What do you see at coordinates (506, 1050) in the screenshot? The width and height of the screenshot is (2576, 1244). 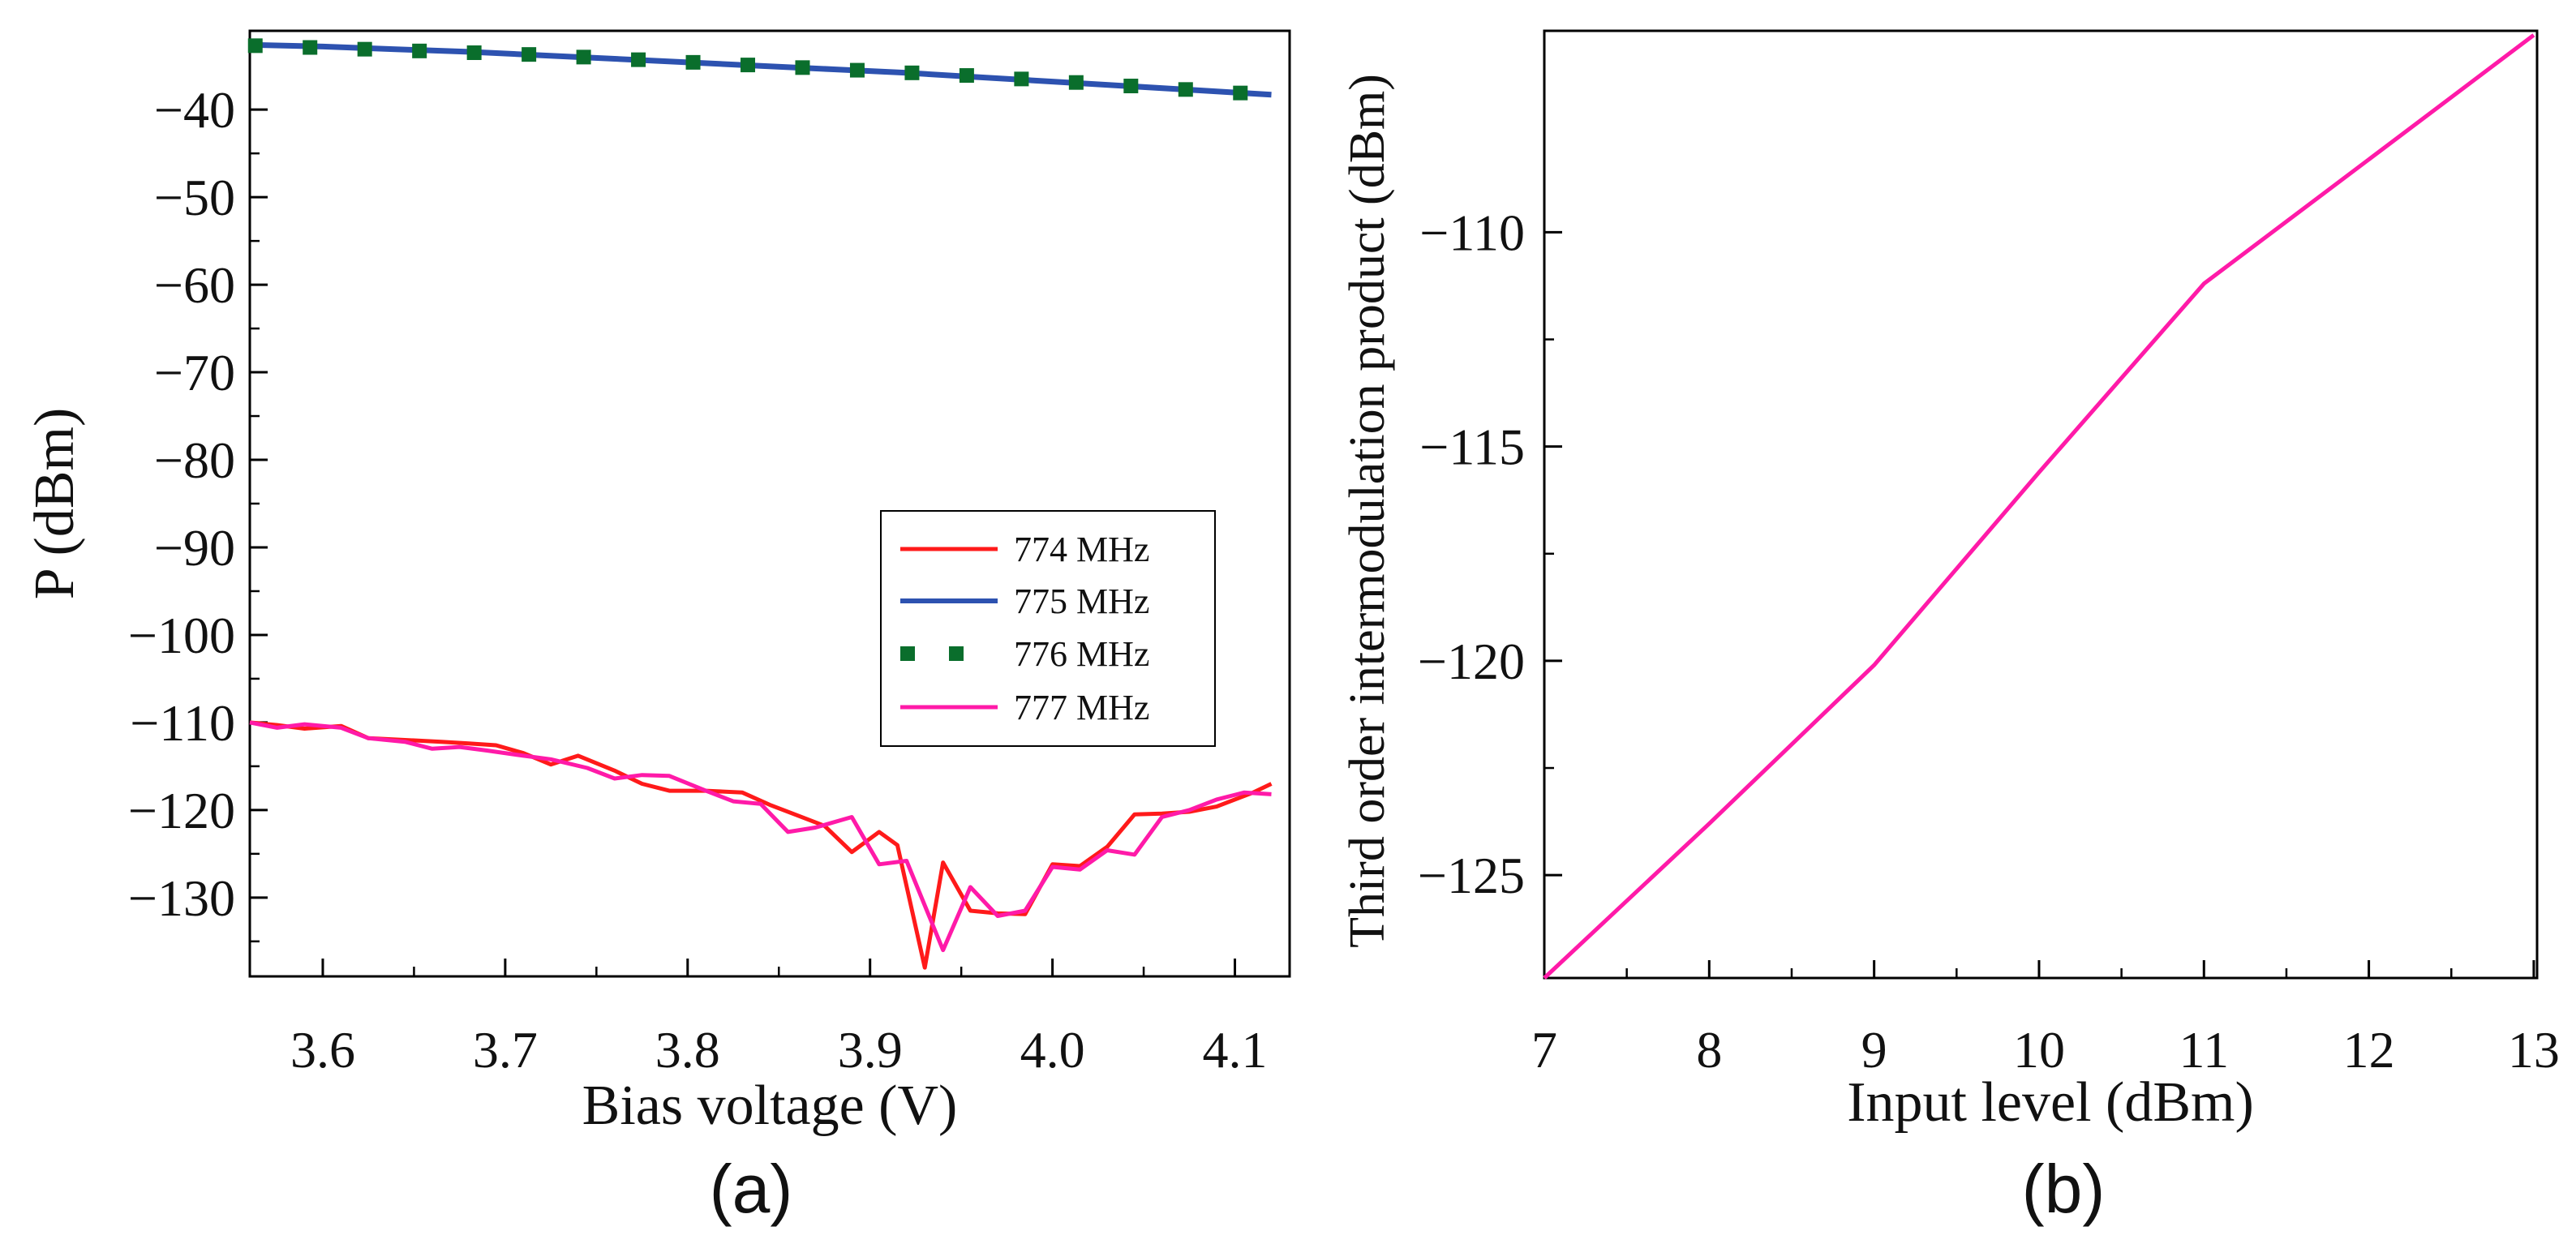 I see `x-tick-label: 3.7` at bounding box center [506, 1050].